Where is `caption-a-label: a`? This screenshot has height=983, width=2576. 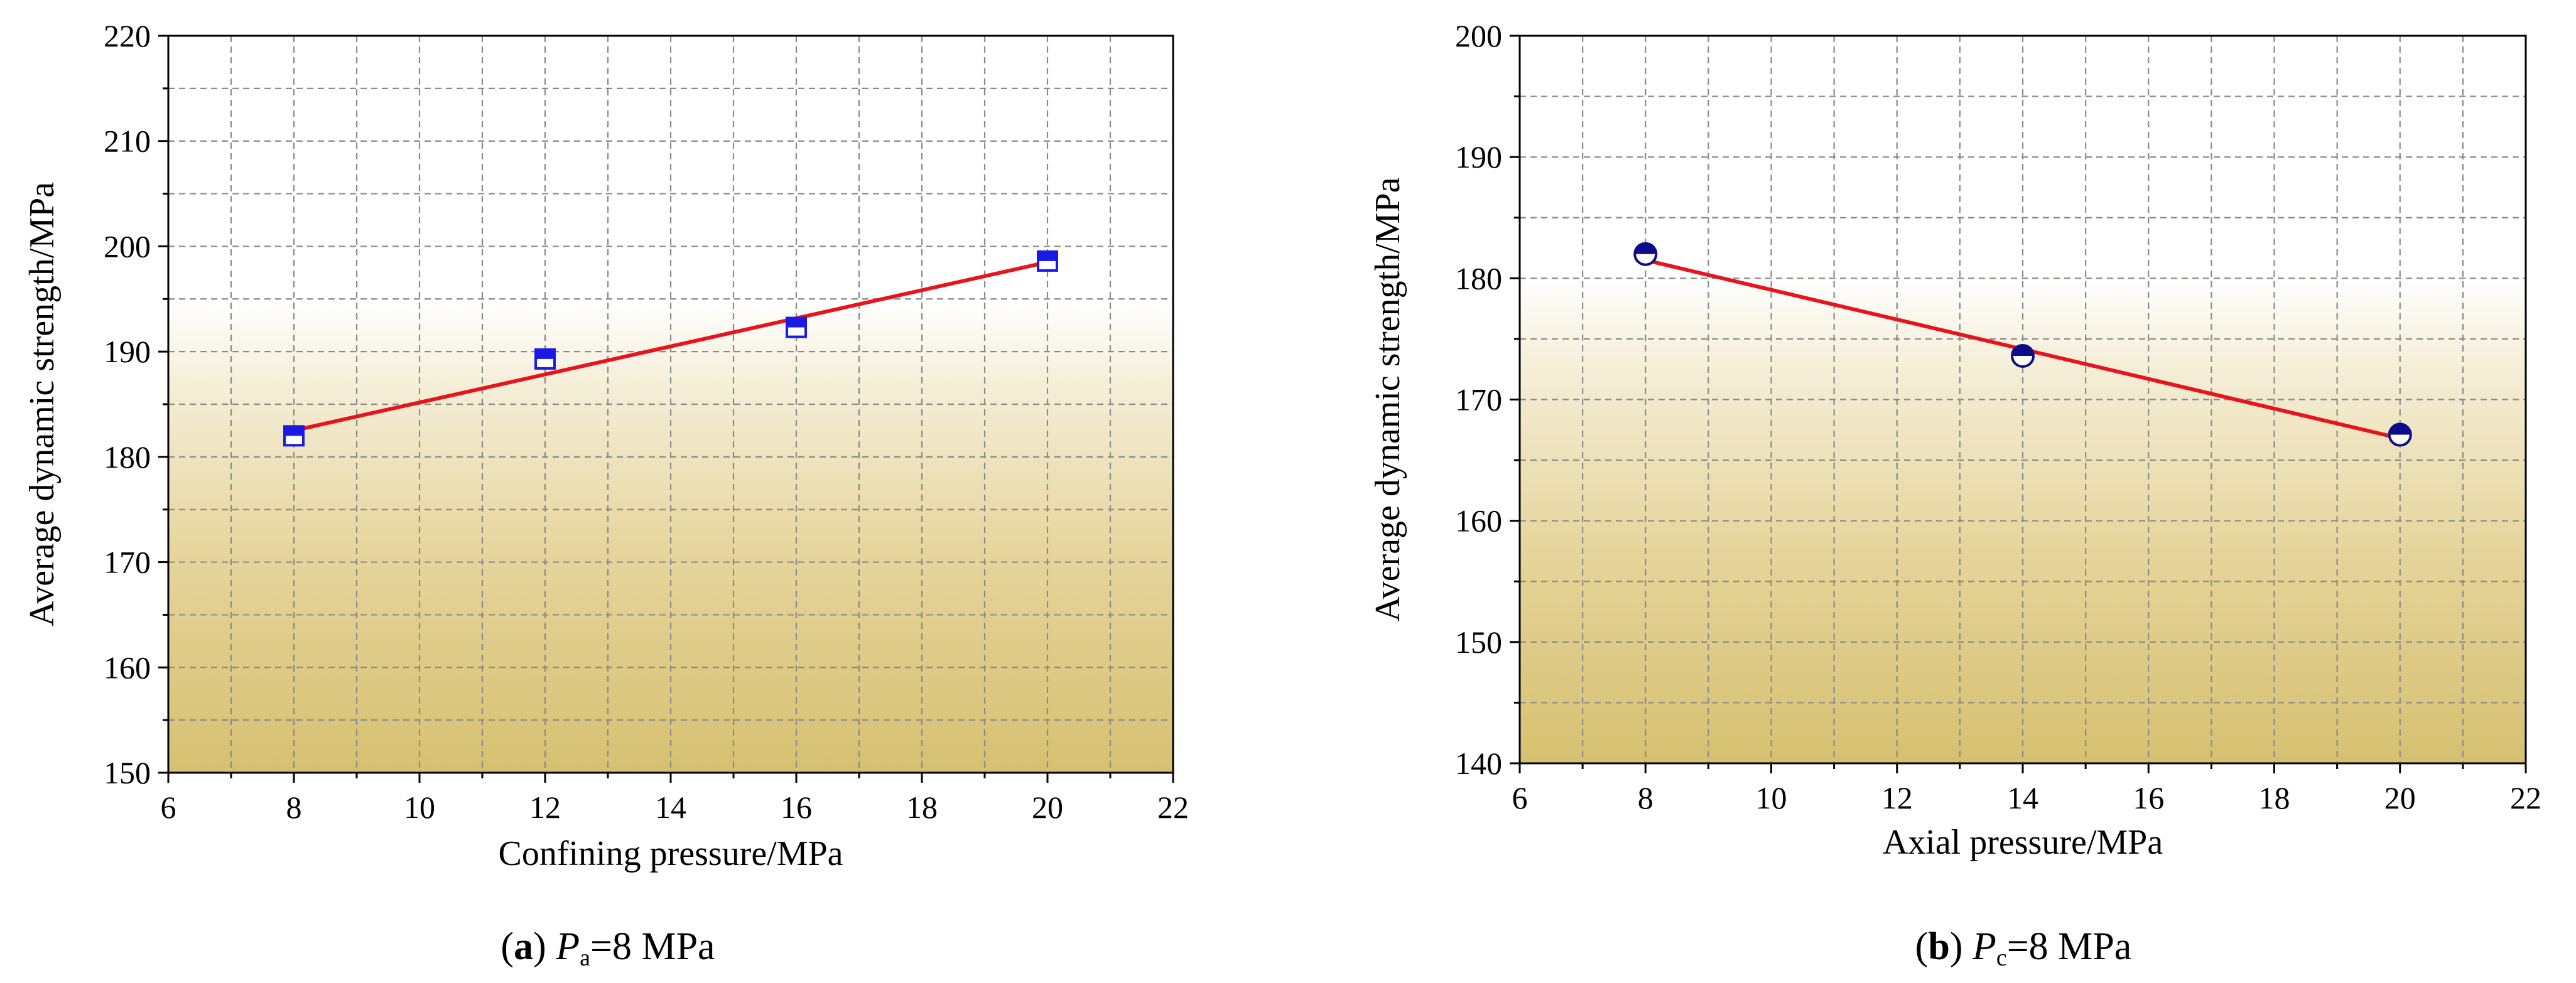 caption-a-label: a is located at coordinates (523, 946).